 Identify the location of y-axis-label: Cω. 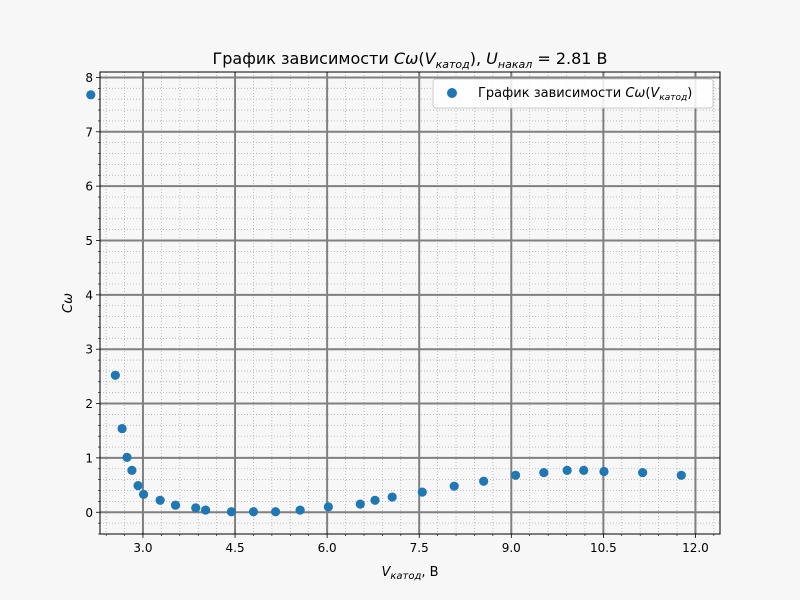
(68, 303).